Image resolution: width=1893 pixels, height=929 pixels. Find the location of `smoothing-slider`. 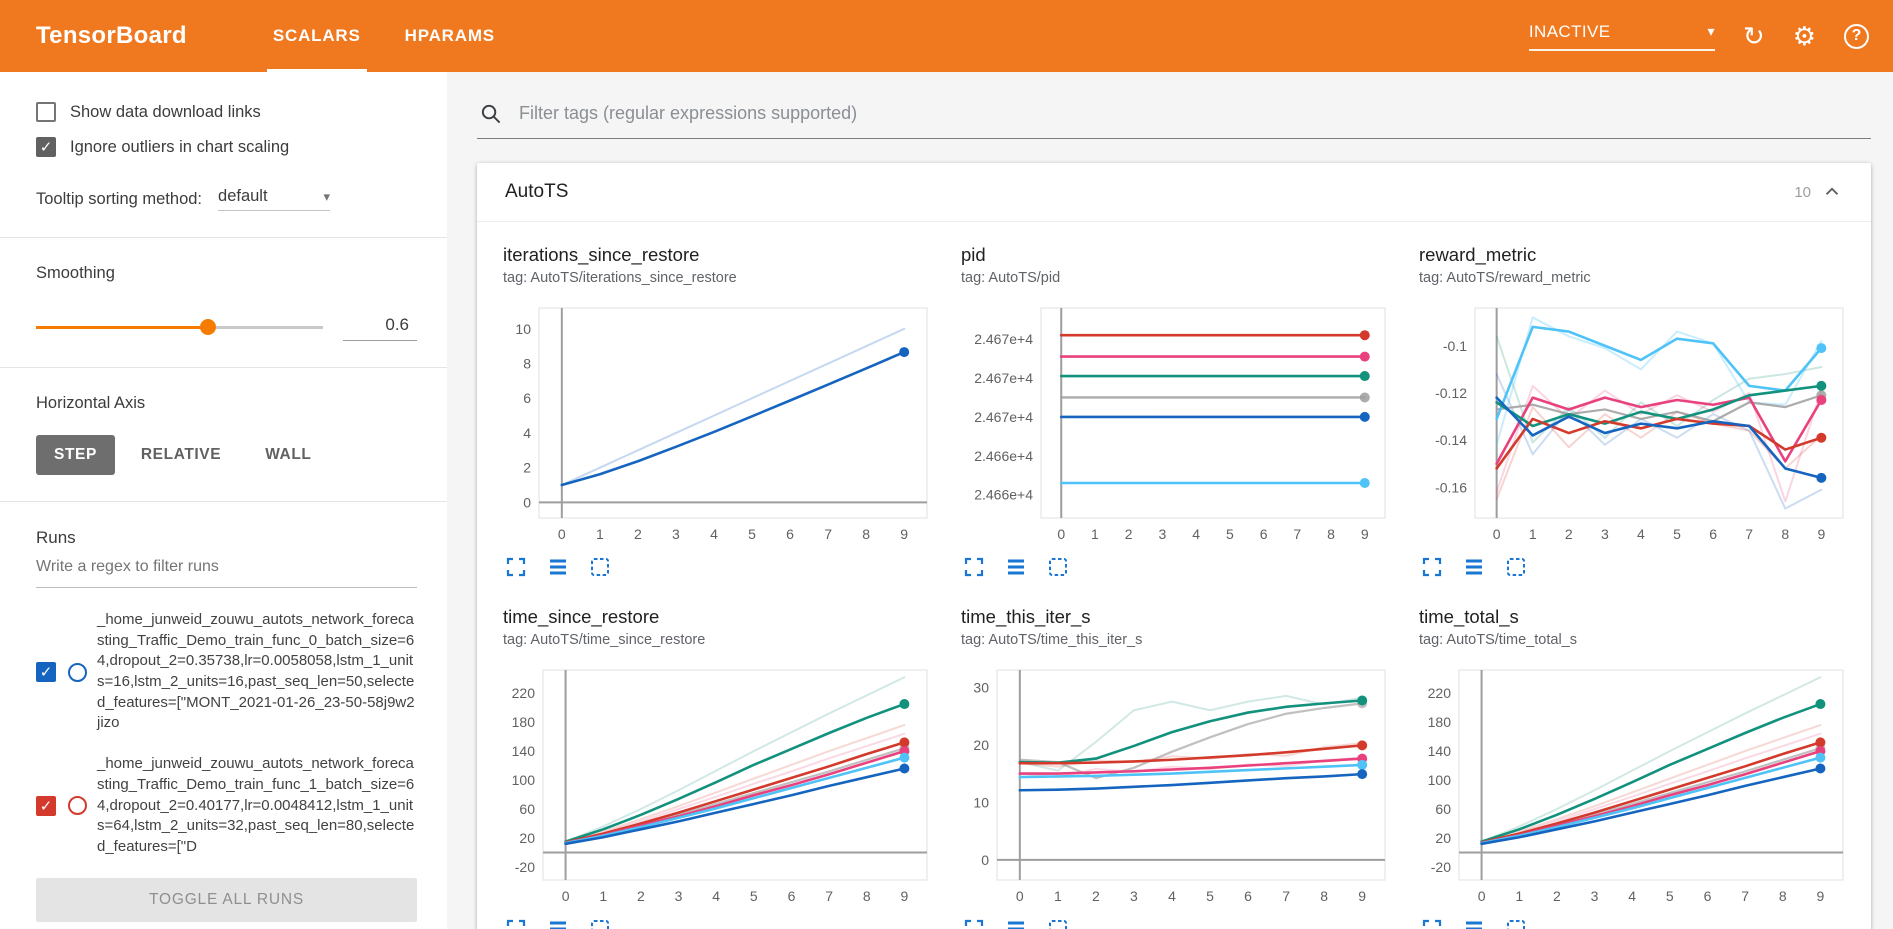

smoothing-slider is located at coordinates (179, 327).